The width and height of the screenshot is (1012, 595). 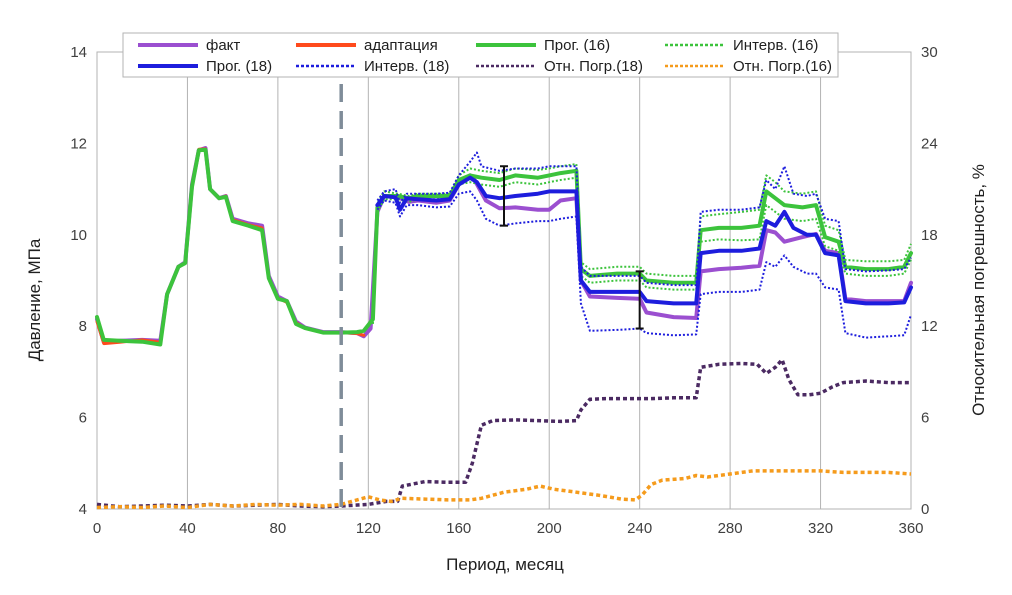 I want to click on x-tick-label: 280, so click(x=730, y=528).